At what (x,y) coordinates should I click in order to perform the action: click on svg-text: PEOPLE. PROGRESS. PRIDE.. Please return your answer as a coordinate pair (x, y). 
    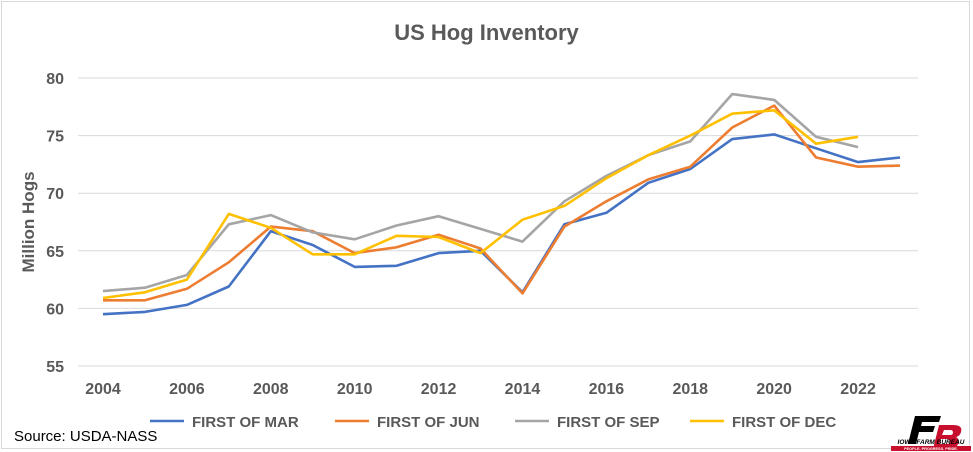
    Looking at the image, I should click on (931, 449).